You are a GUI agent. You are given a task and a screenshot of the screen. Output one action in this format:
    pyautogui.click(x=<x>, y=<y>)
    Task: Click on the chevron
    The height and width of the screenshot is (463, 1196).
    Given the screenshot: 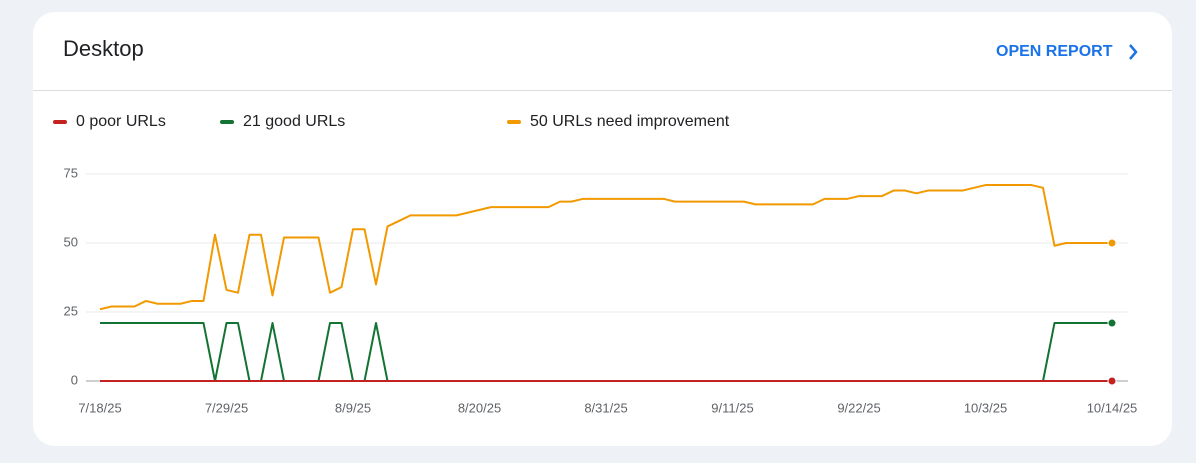 What is the action you would take?
    pyautogui.click(x=1133, y=52)
    